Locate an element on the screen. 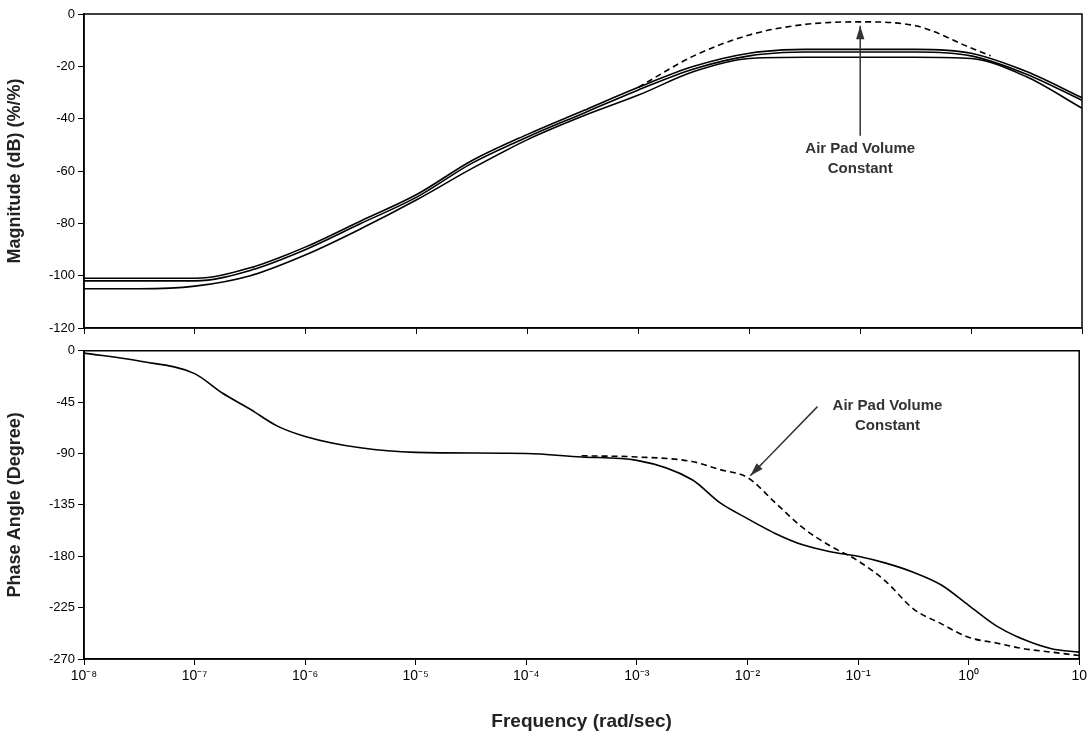 This screenshot has width=1090, height=737. x-tick-label: 10⁻¹ is located at coordinates (858, 675).